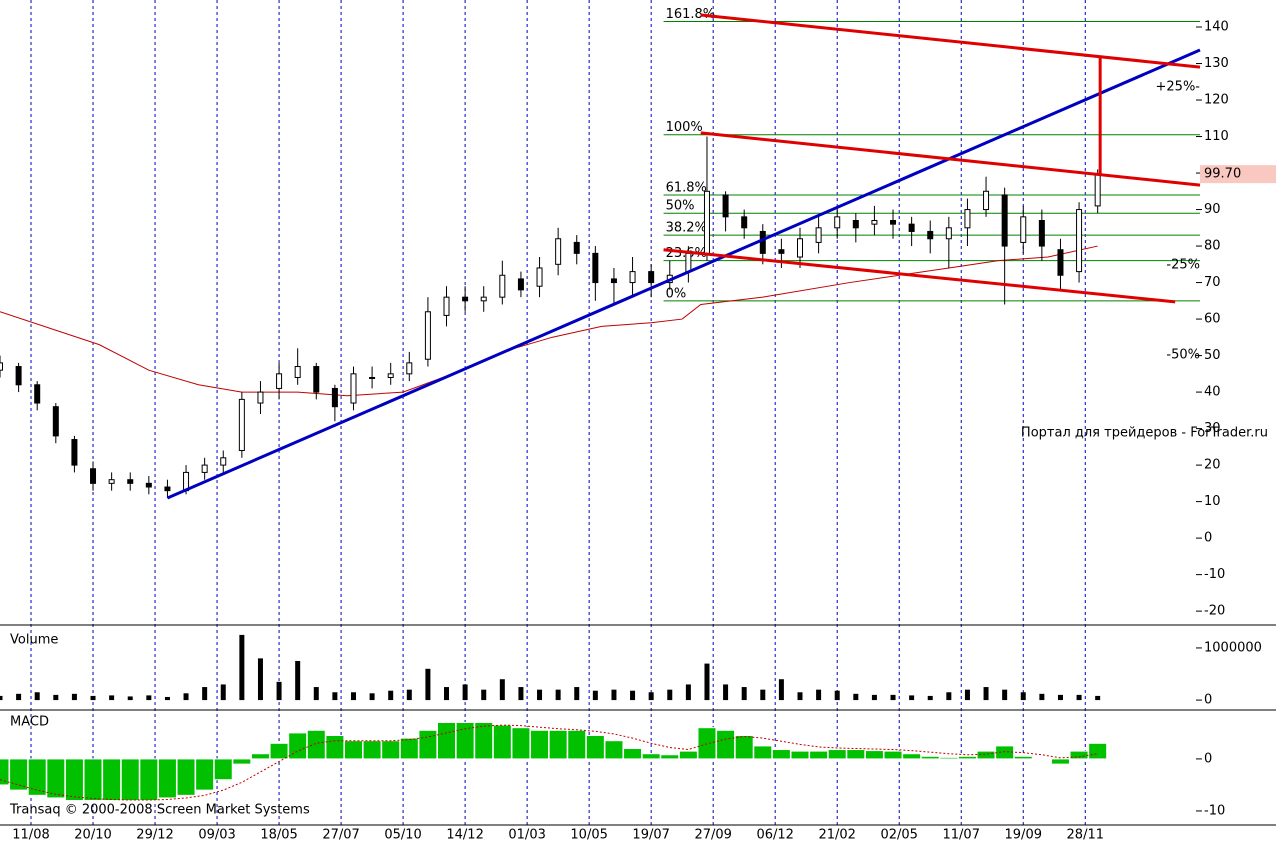 The height and width of the screenshot is (849, 1276). What do you see at coordinates (686, 228) in the screenshot?
I see `fib-label: 38.2%` at bounding box center [686, 228].